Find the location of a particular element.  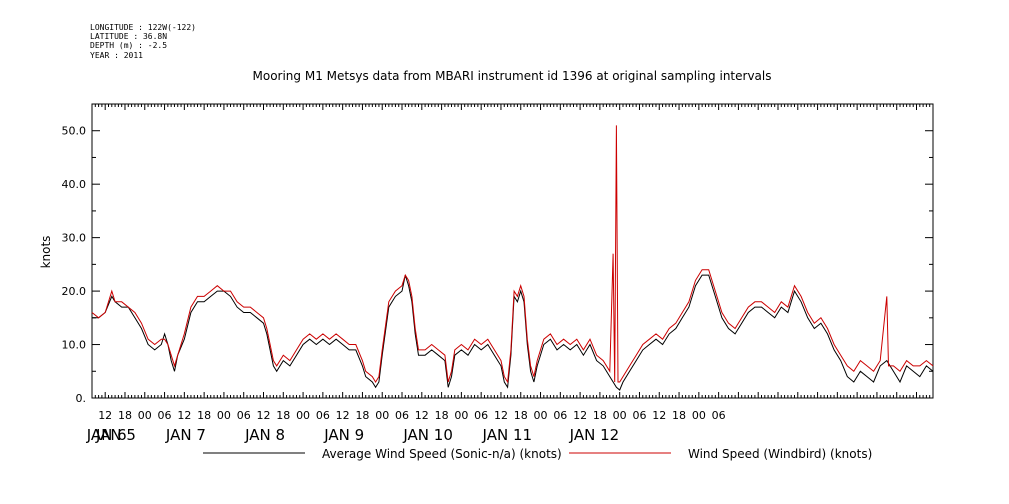

y-tick-label: 30.0 is located at coordinates (74, 238).